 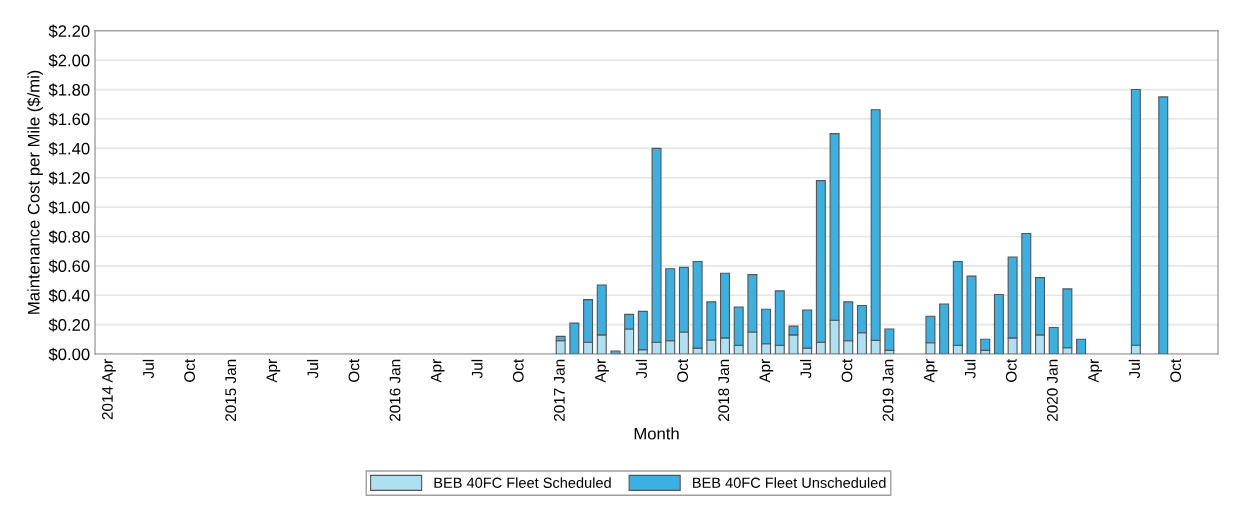 What do you see at coordinates (69, 295) in the screenshot?
I see `y-tick-label: $0.40` at bounding box center [69, 295].